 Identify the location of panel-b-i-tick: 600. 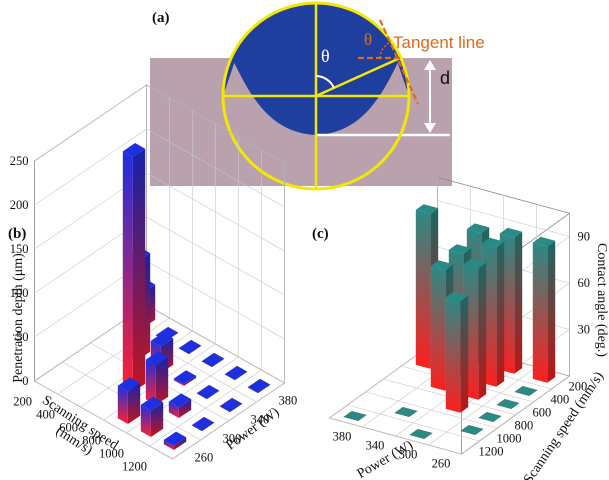
(68, 428).